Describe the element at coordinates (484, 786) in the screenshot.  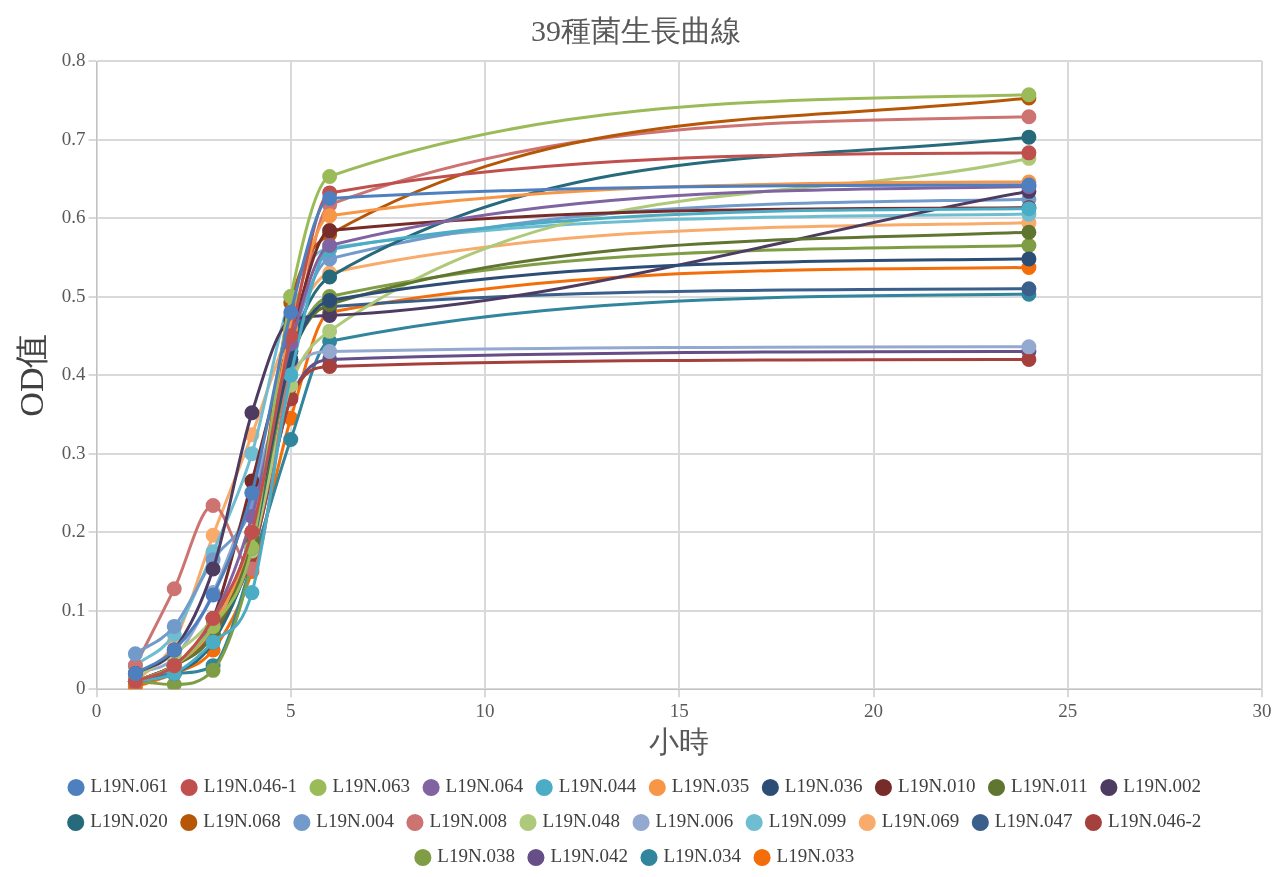
I see `legend-label: L19N.064` at that location.